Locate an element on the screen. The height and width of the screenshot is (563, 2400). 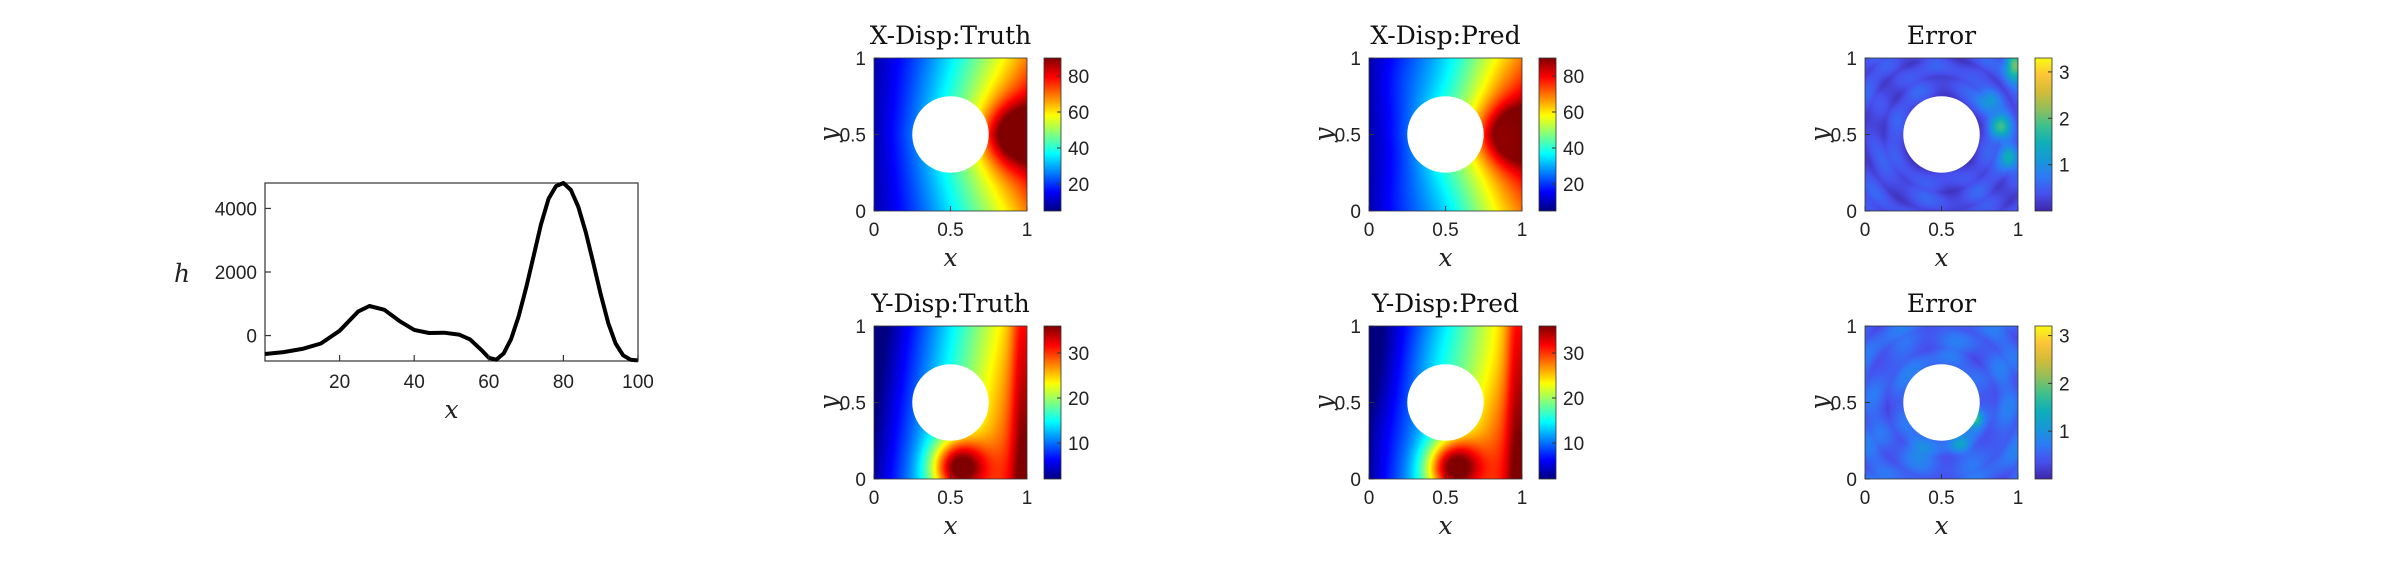
y-tick-label: 4000 is located at coordinates (236, 209).